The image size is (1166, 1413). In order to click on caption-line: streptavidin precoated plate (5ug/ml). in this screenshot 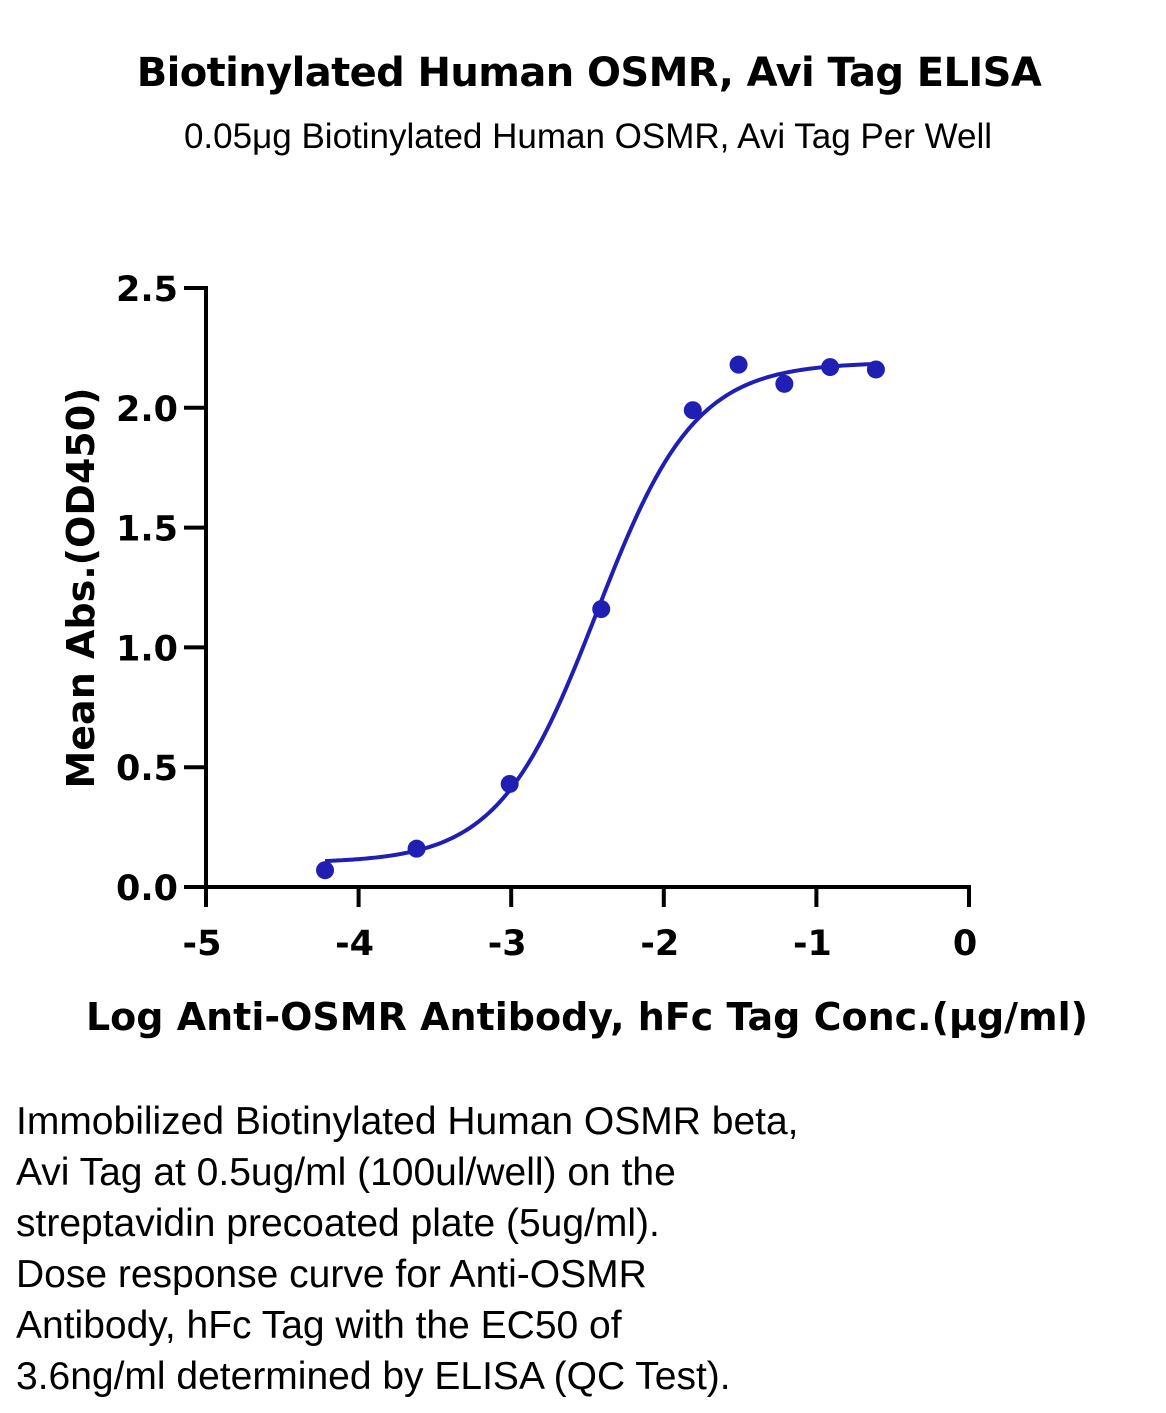, I will do `click(338, 1223)`.